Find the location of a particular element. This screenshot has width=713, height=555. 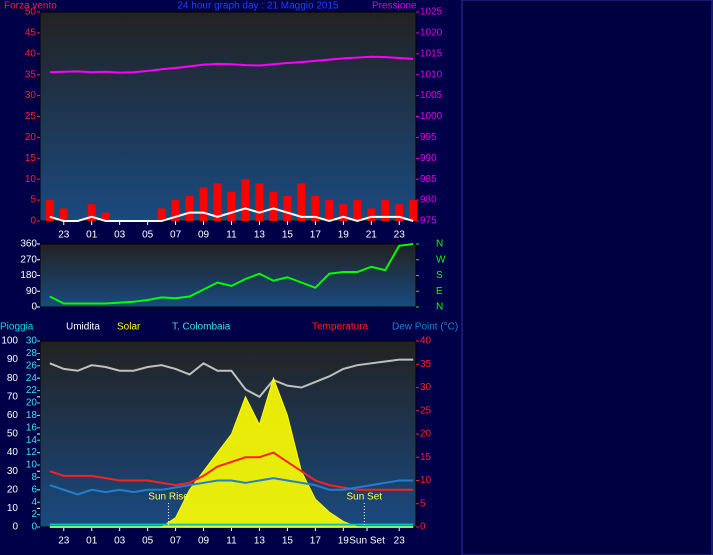

y-tick-label: 70 is located at coordinates (13, 396).